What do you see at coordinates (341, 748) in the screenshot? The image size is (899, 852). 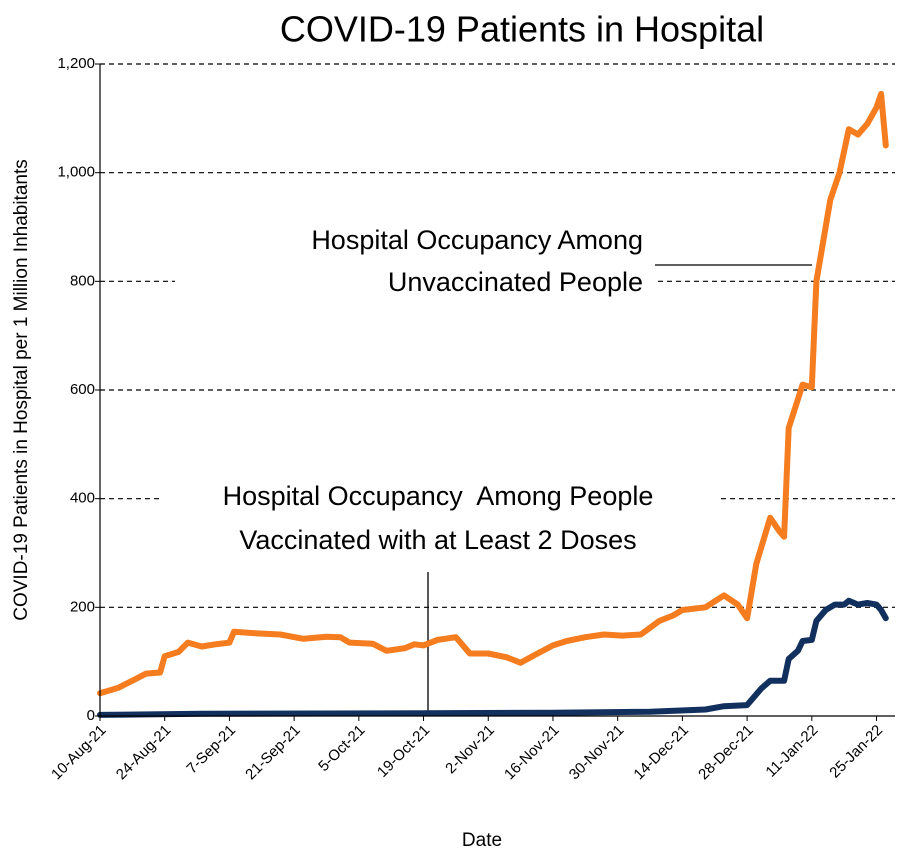 I see `x-tick-label: 5-Oct-21` at bounding box center [341, 748].